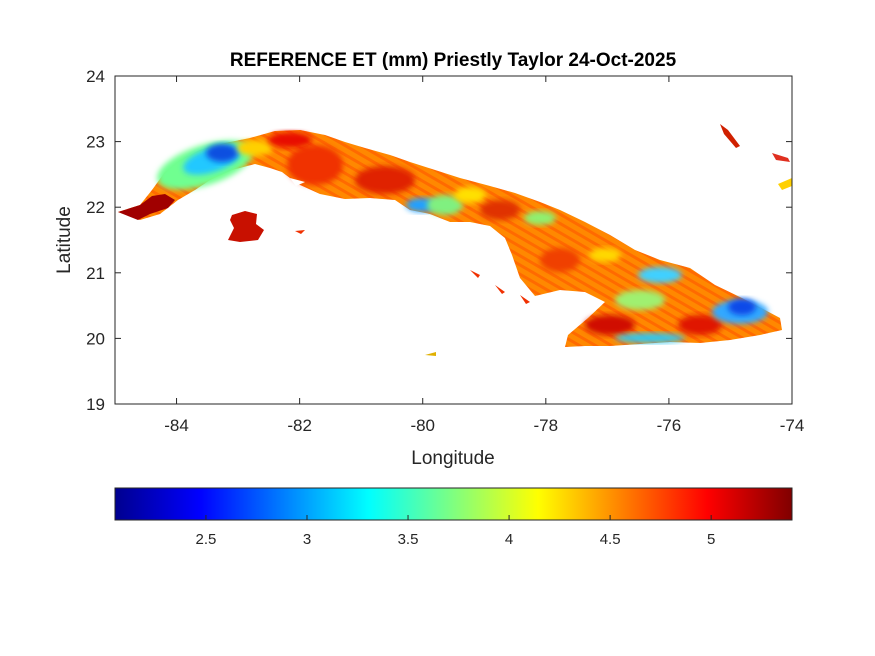 The height and width of the screenshot is (656, 875). I want to click on region-santiago-red, so click(700, 325).